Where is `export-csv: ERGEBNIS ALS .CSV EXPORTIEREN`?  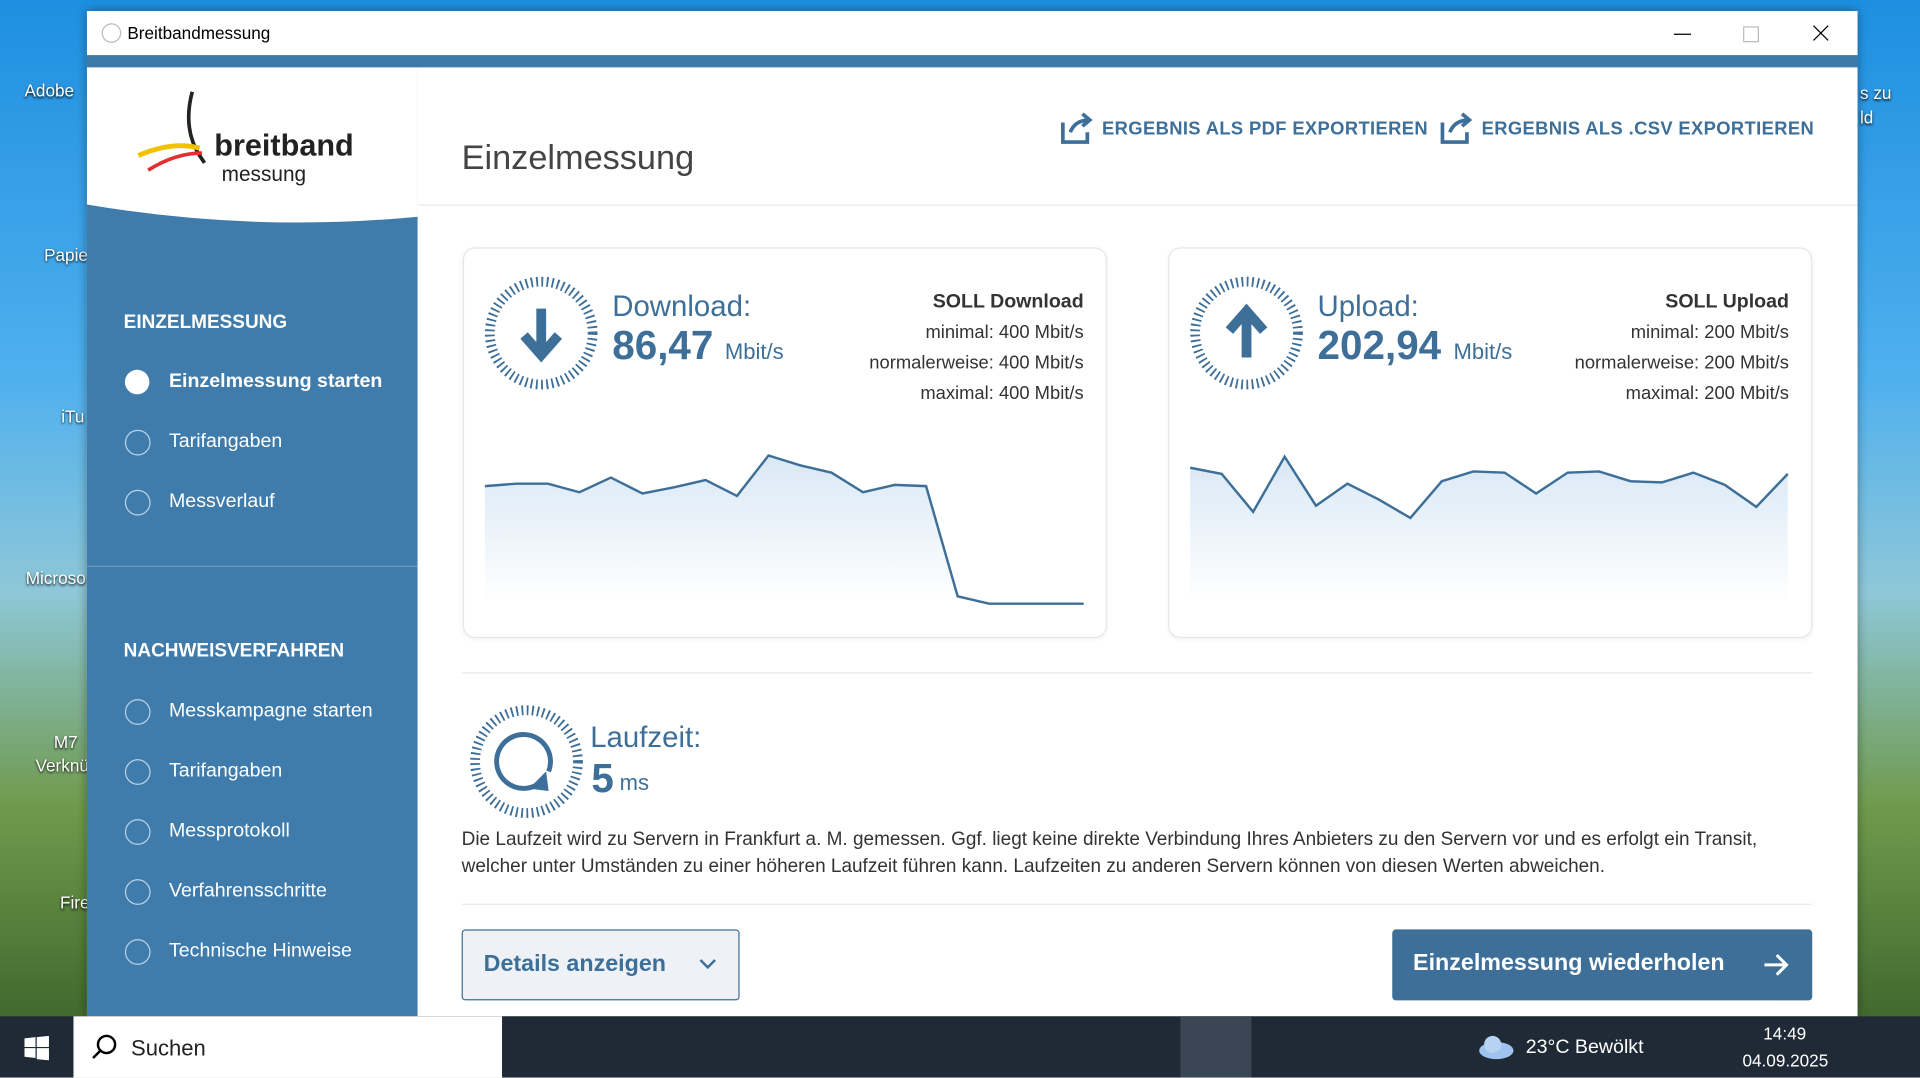
export-csv: ERGEBNIS ALS .CSV EXPORTIEREN is located at coordinates (1648, 129).